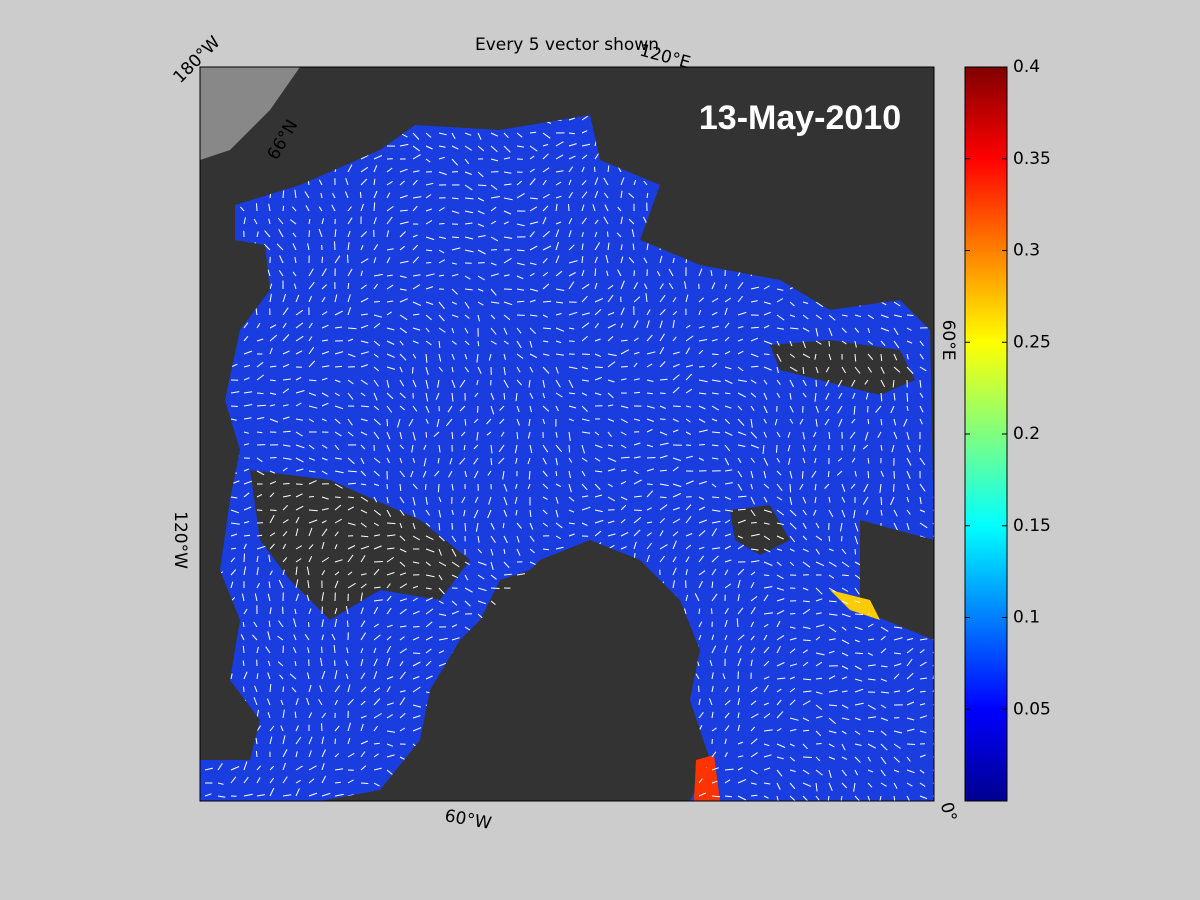 The height and width of the screenshot is (900, 1200). I want to click on colorbar-tick-label: 0.1, so click(1026, 618).